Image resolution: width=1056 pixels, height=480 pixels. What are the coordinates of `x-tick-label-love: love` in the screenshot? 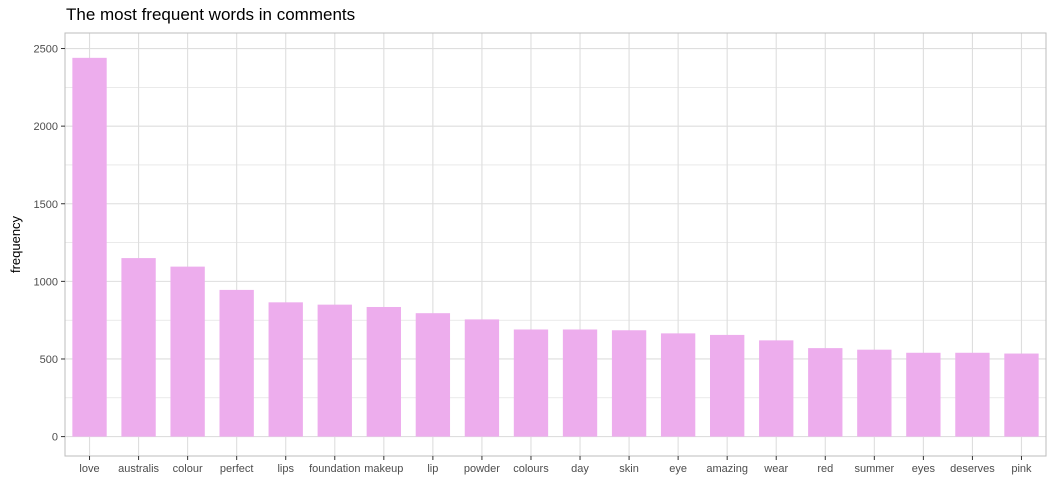 It's located at (89, 469).